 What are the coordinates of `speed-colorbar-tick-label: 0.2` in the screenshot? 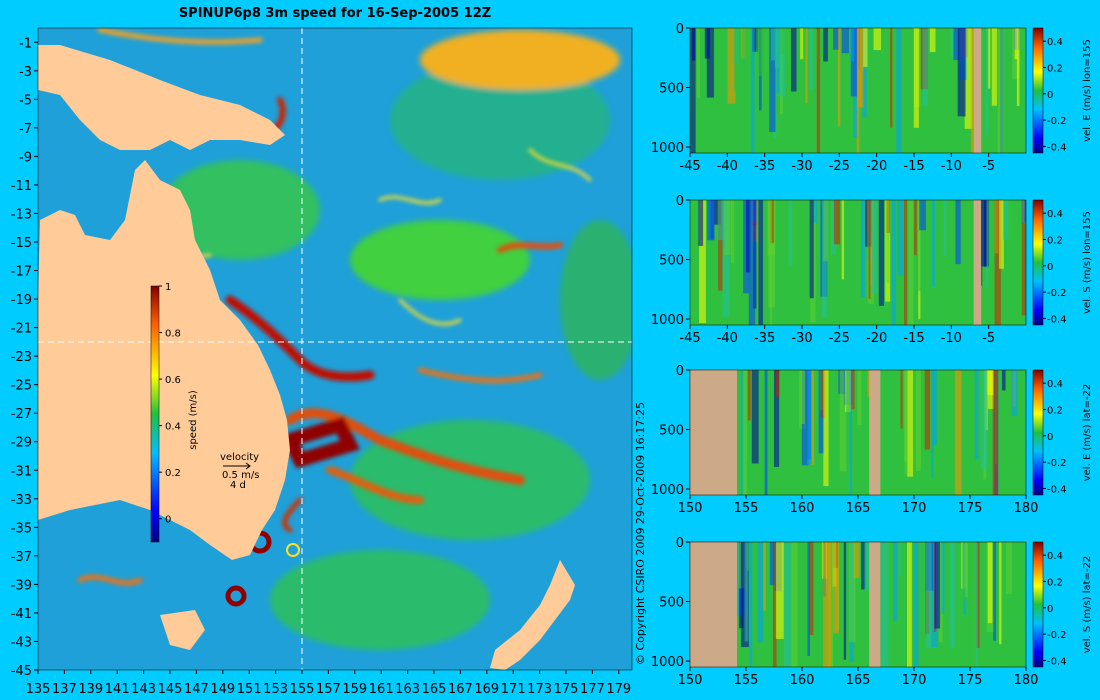 It's located at (173, 473).